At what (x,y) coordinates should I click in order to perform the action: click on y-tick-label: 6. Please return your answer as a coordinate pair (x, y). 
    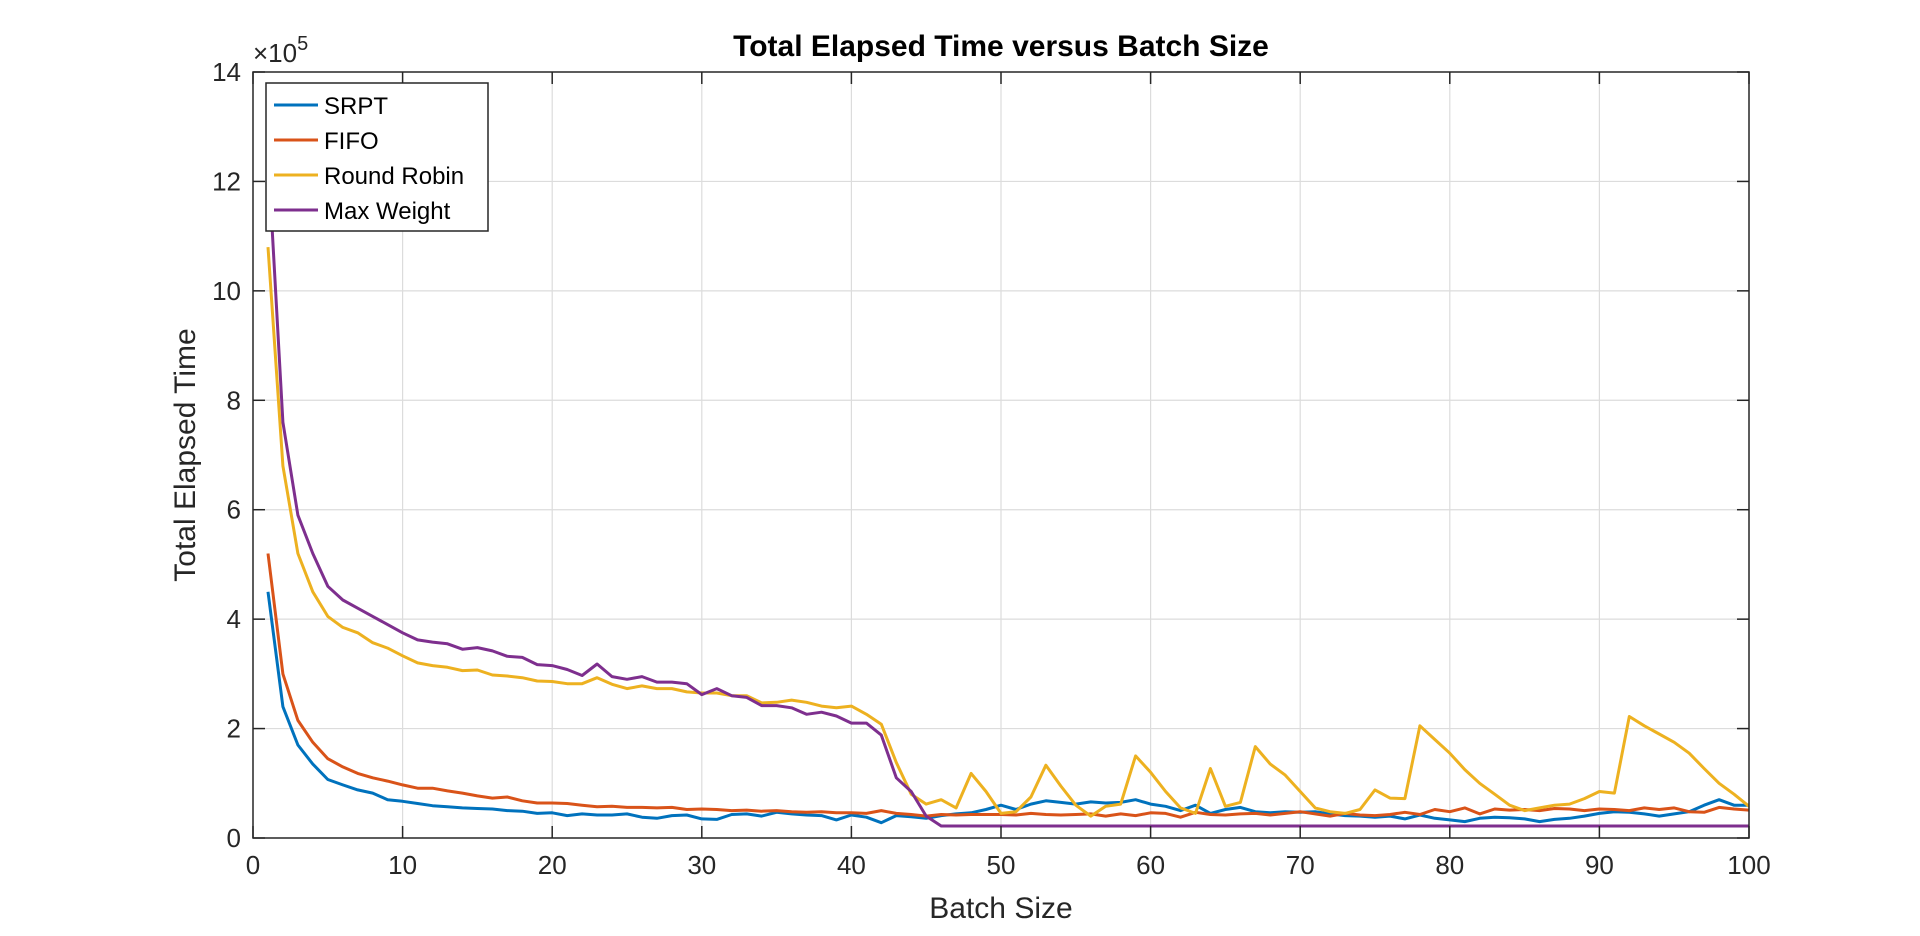
    Looking at the image, I should click on (234, 510).